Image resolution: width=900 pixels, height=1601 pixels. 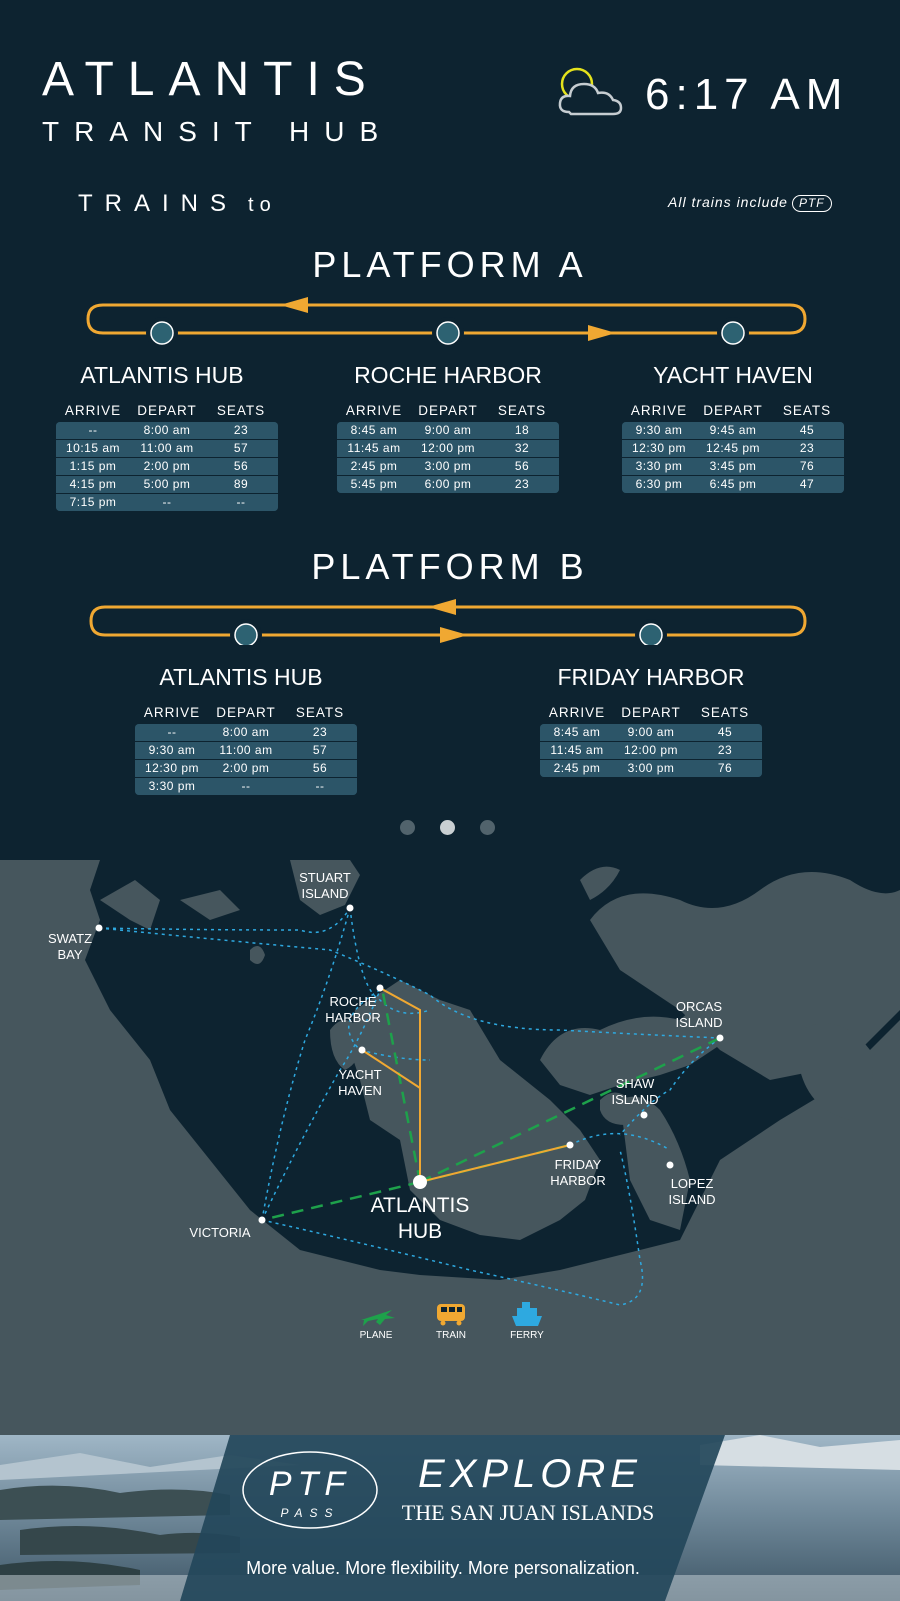 What do you see at coordinates (651, 768) in the screenshot?
I see `table-row: 2:45 pm 3:00 pm 76` at bounding box center [651, 768].